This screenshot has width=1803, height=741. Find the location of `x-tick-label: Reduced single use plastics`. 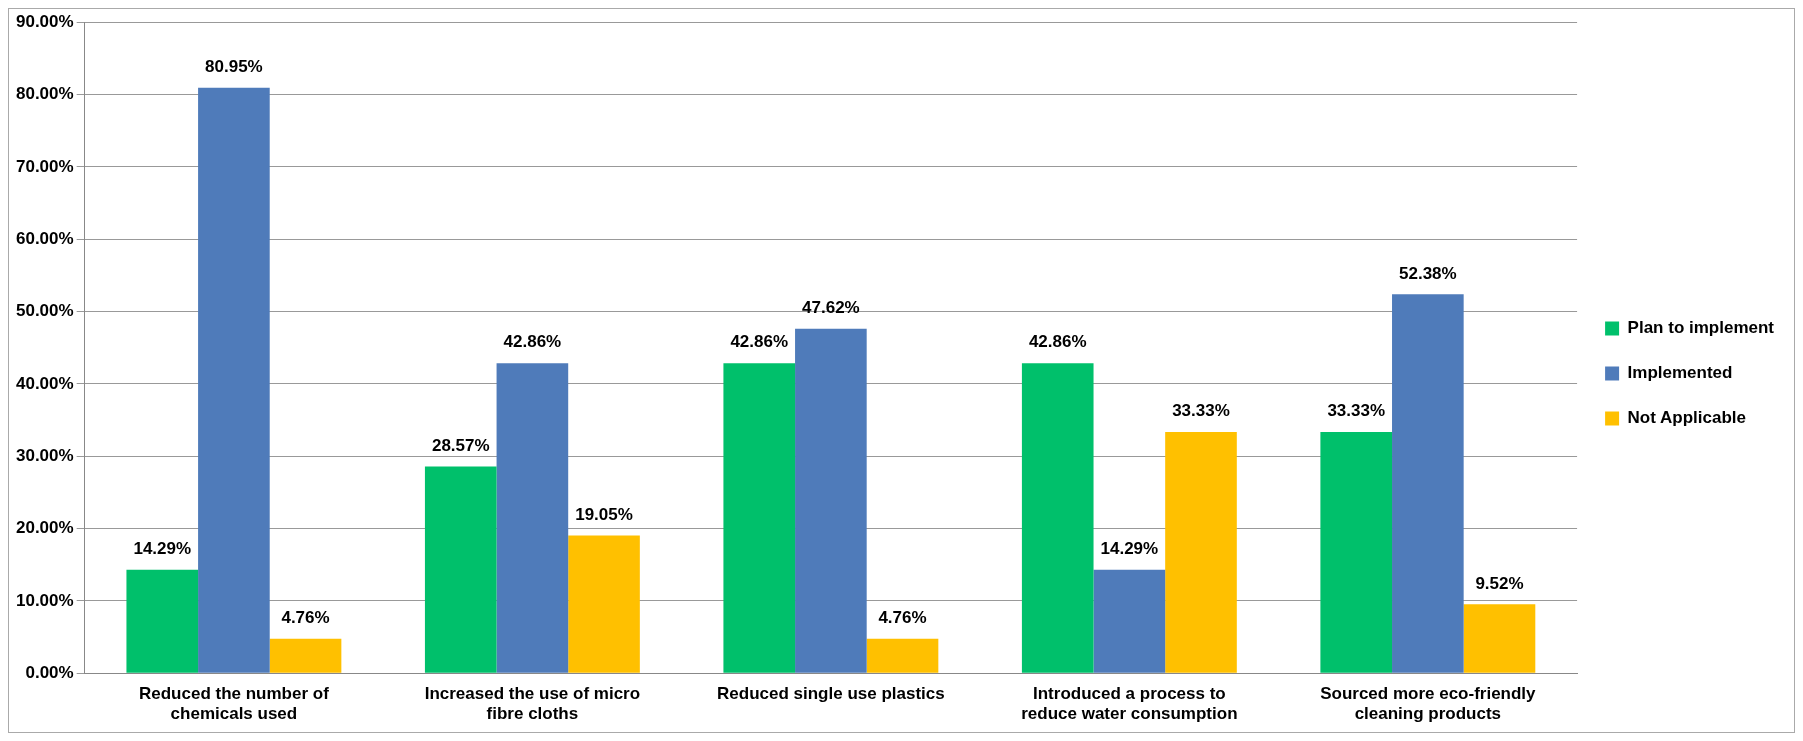

x-tick-label: Reduced single use plastics is located at coordinates (831, 694).